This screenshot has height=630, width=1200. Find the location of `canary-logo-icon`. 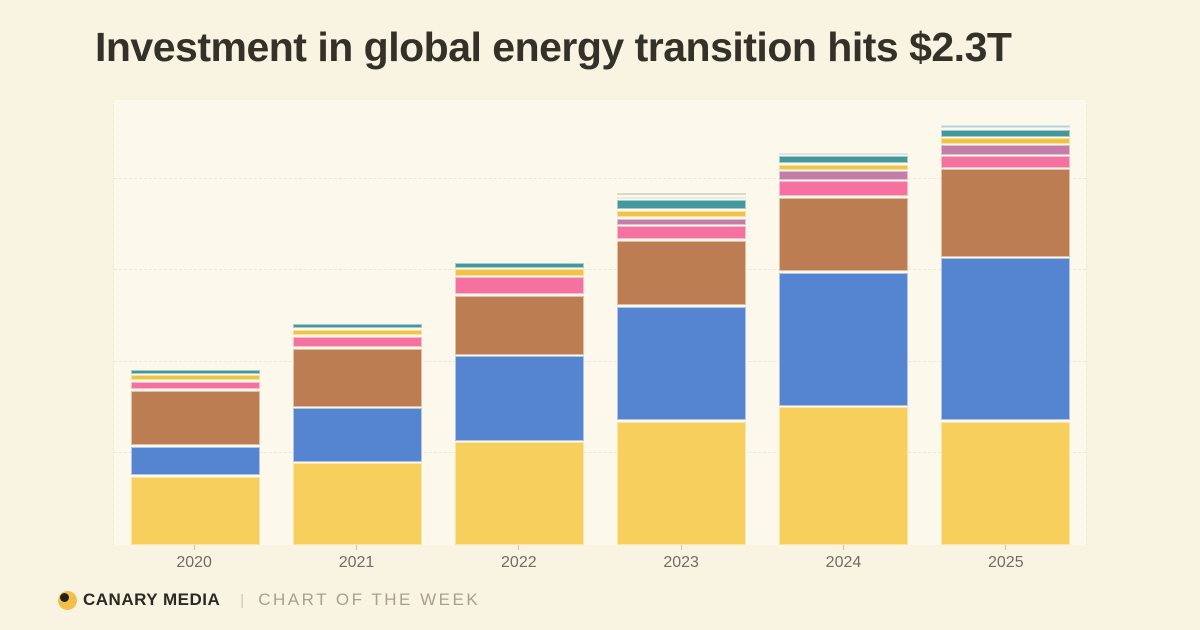

canary-logo-icon is located at coordinates (67, 600).